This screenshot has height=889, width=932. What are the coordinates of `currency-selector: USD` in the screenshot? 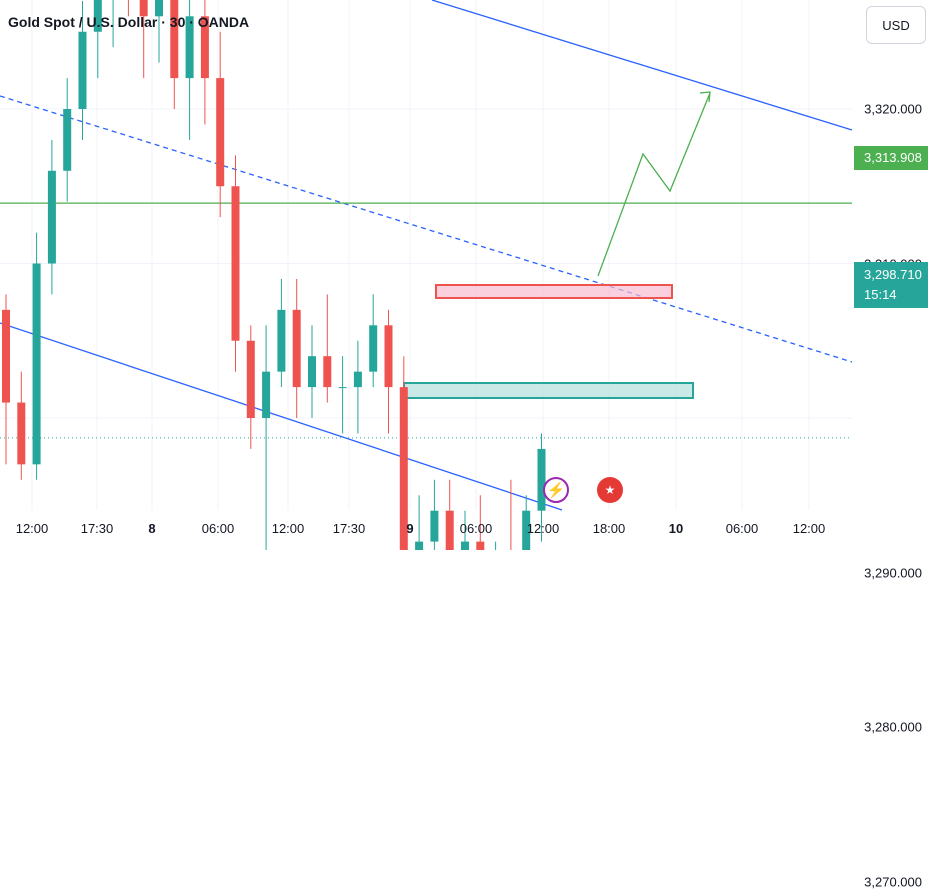 It's located at (896, 25).